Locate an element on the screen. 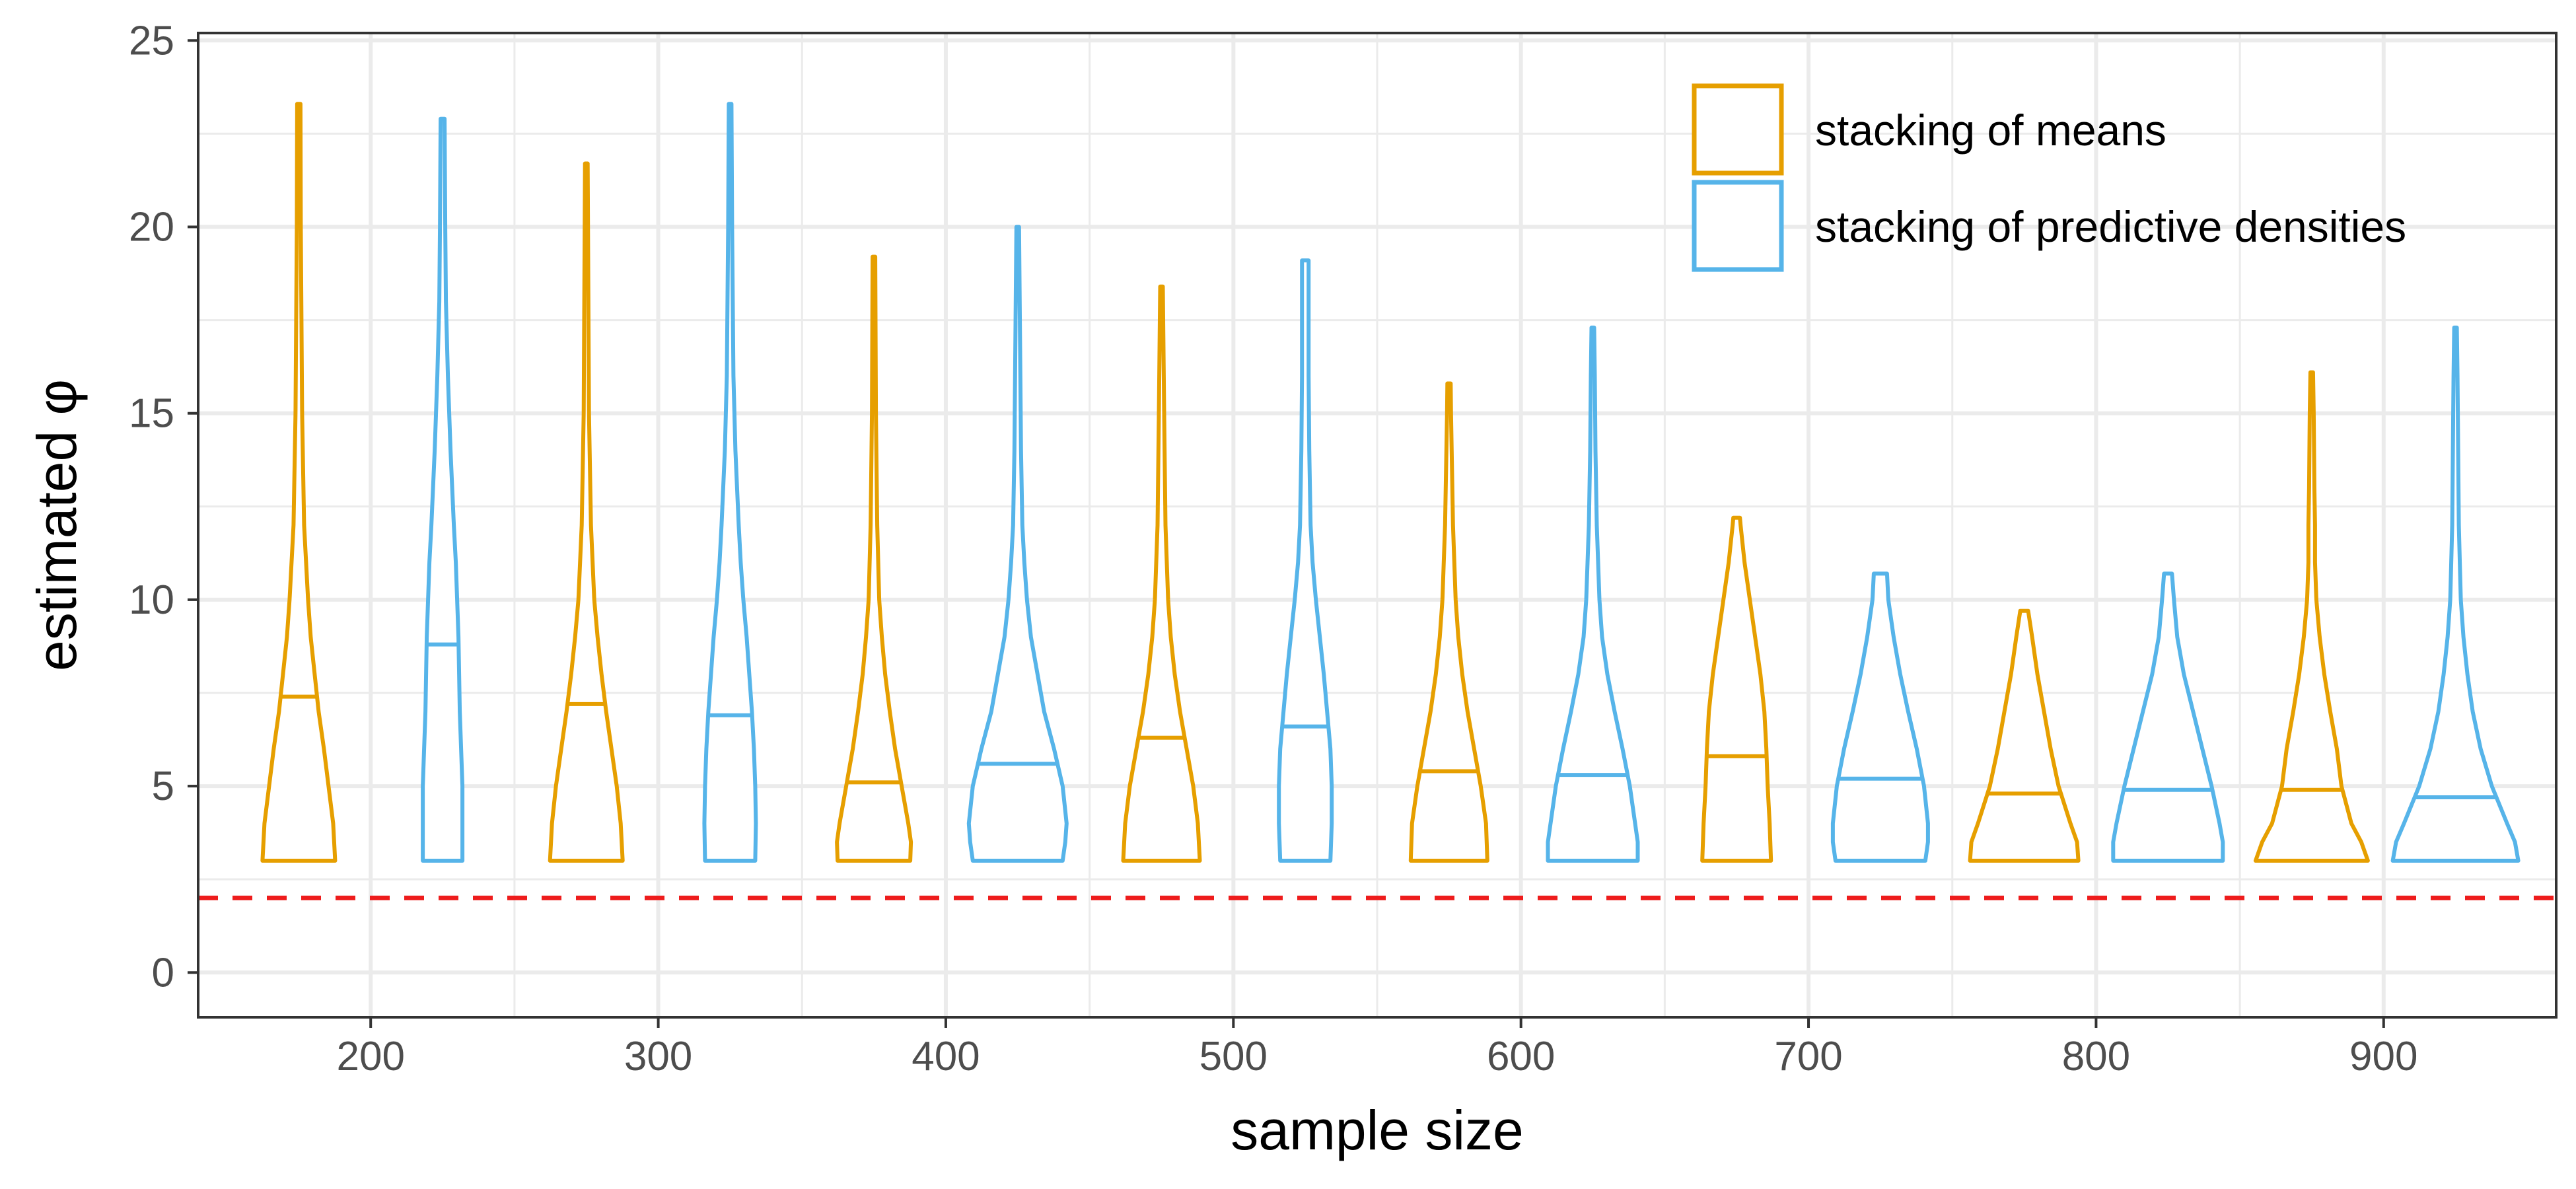  y-tick-label: 10 is located at coordinates (151, 600).